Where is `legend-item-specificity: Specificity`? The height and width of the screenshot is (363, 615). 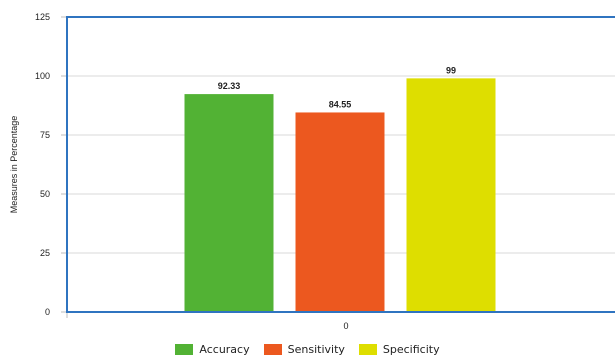
legend-item-specificity: Specificity is located at coordinates (399, 349).